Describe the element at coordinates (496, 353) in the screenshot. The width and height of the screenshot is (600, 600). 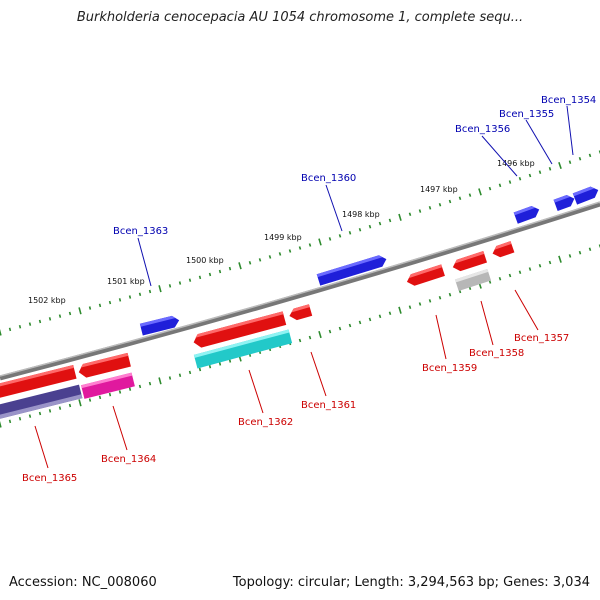
I see `gene-label-bcen-1358: Bcen_1358` at that location.